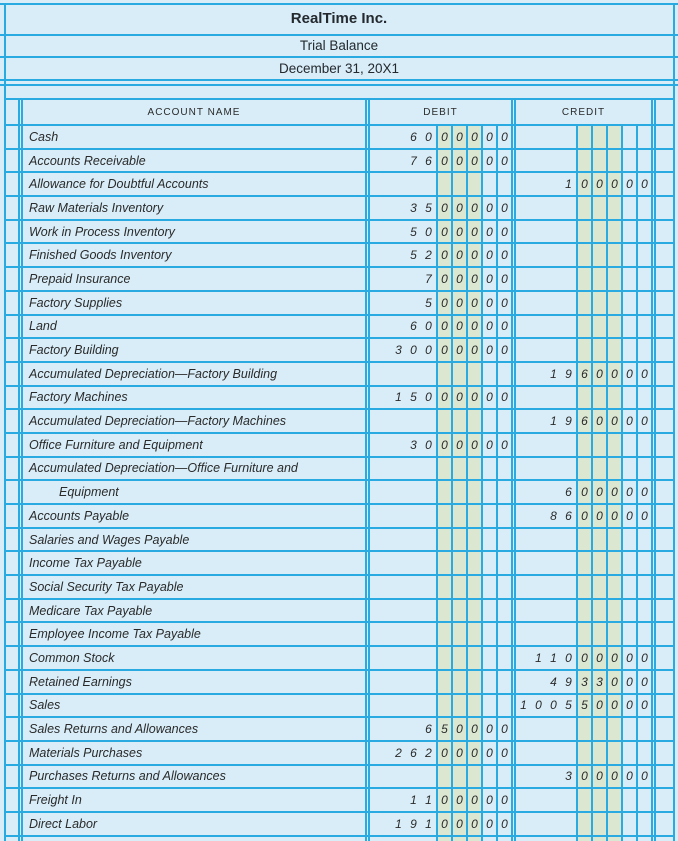  I want to click on table-row: Accounts Payable 8 6 0 0 0 0 0, so click(339, 517).